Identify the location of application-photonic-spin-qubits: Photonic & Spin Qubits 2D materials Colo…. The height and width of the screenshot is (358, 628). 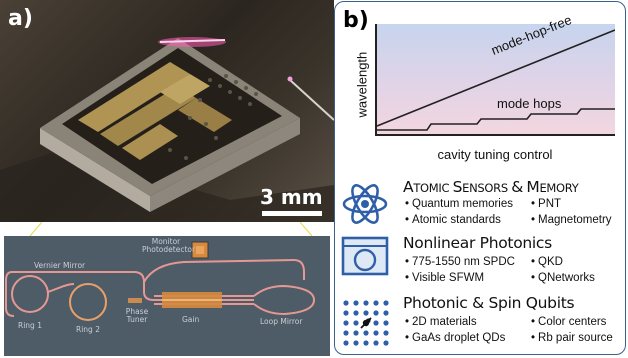
(480, 320).